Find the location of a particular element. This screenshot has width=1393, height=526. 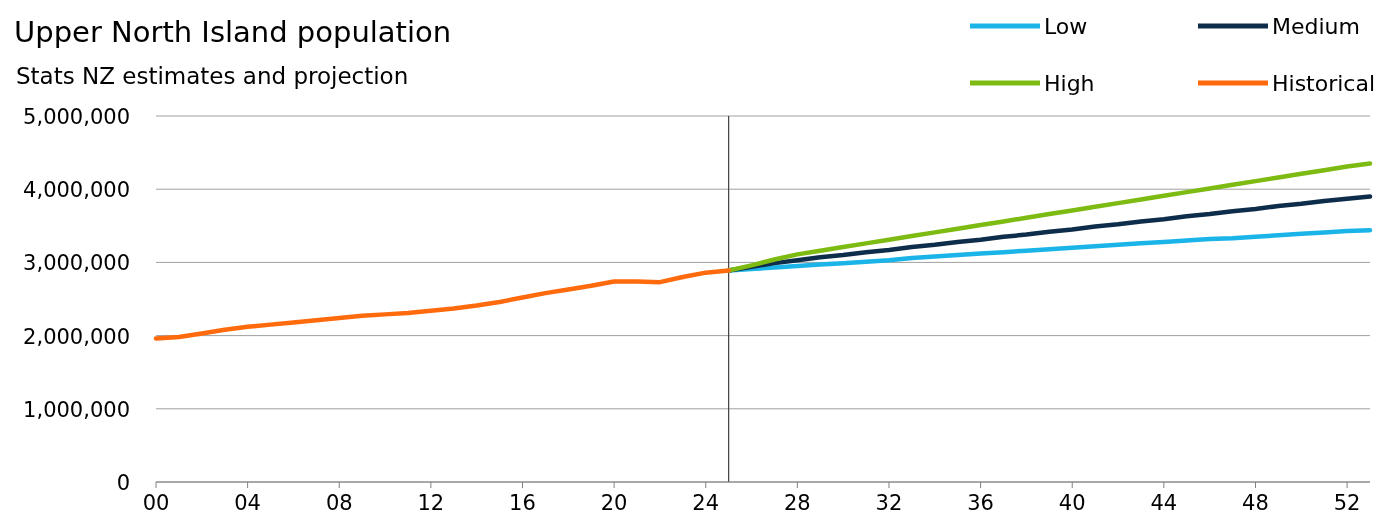

x-tick-label: 04 is located at coordinates (247, 503).